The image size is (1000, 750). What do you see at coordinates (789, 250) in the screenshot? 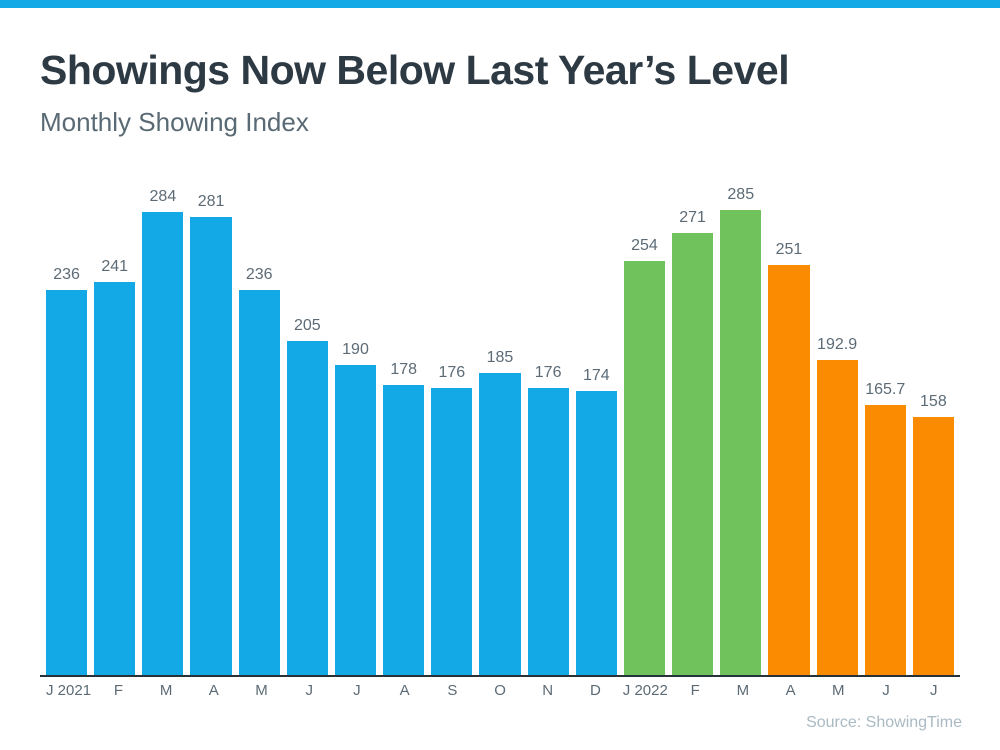
I see `bar-value-label: 251` at bounding box center [789, 250].